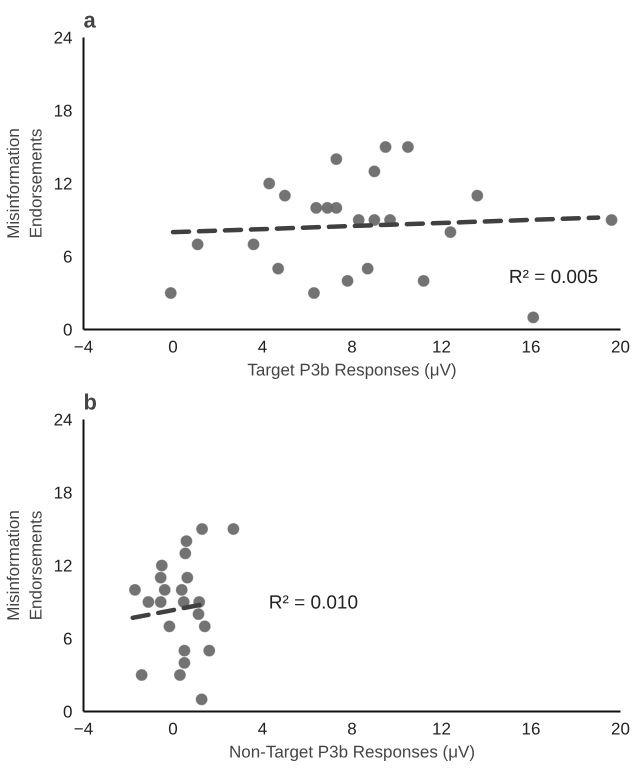  I want to click on chart-title: a, so click(90, 20).